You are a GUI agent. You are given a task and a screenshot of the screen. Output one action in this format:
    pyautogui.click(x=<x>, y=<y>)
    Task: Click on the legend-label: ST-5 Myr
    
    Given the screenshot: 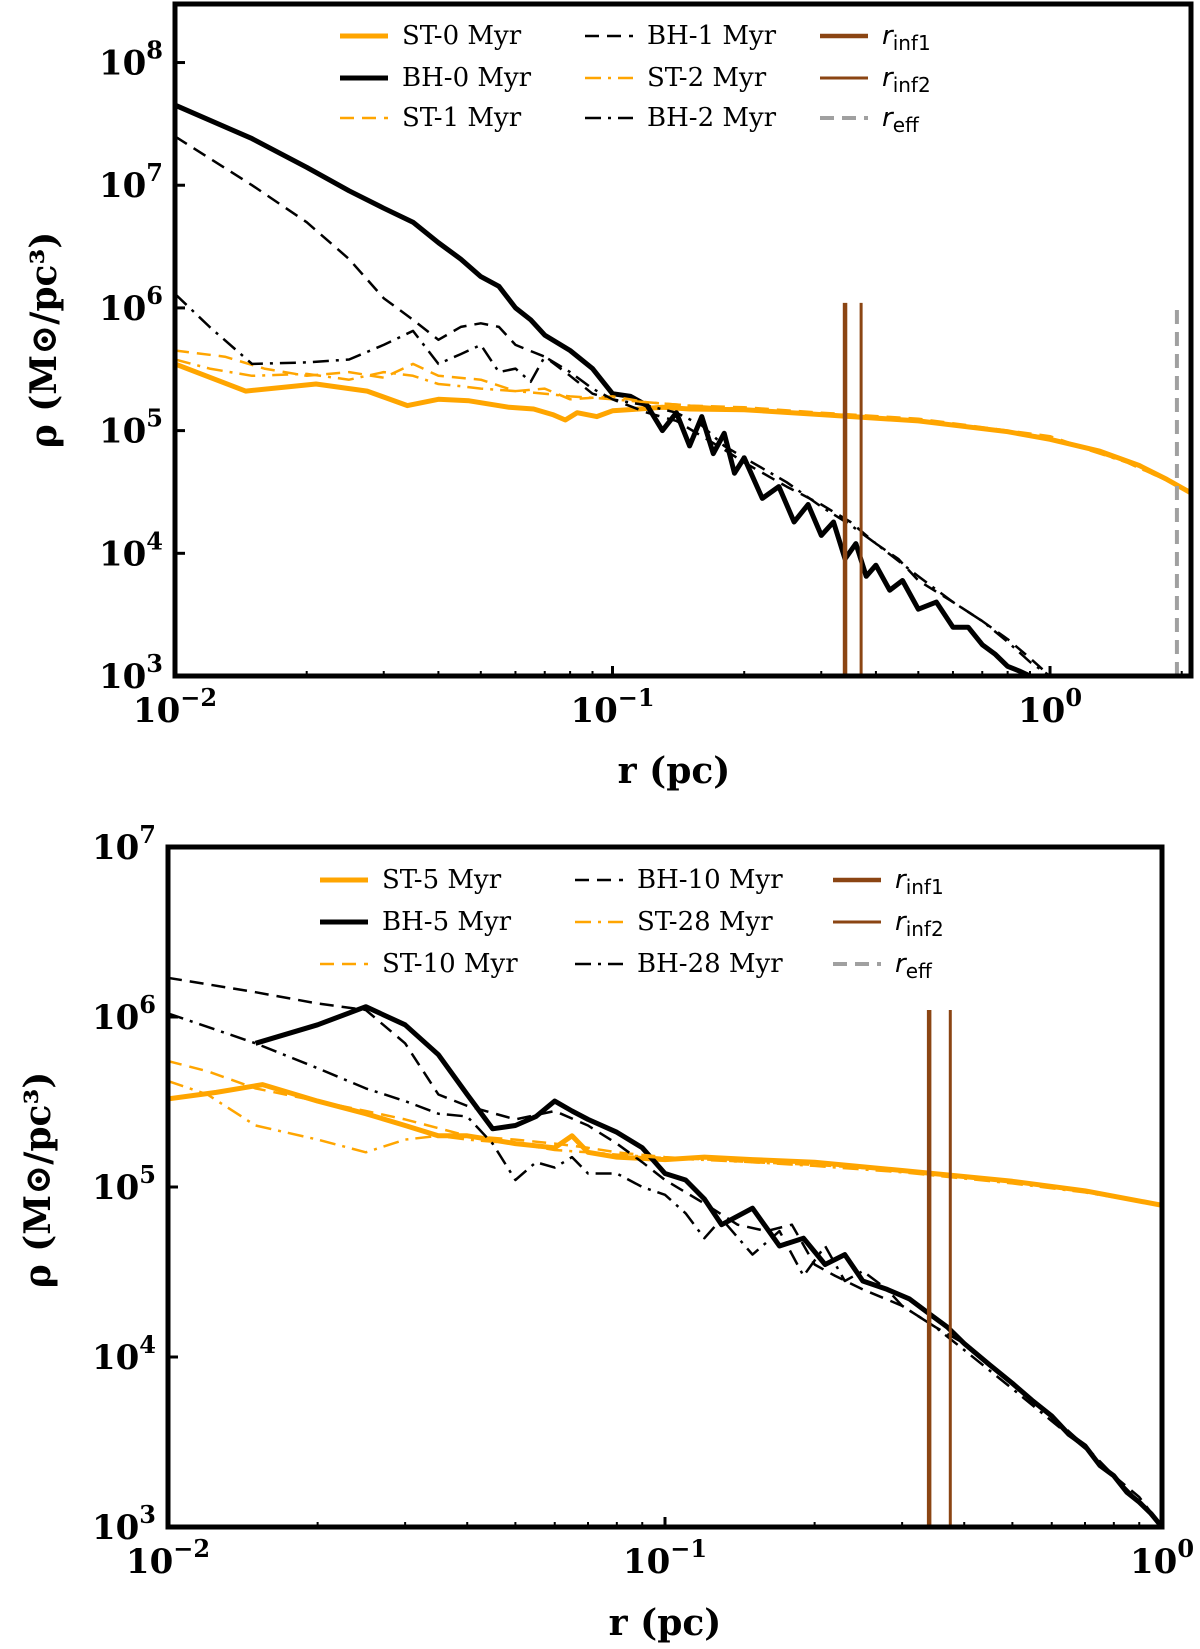 What is the action you would take?
    pyautogui.click(x=442, y=880)
    